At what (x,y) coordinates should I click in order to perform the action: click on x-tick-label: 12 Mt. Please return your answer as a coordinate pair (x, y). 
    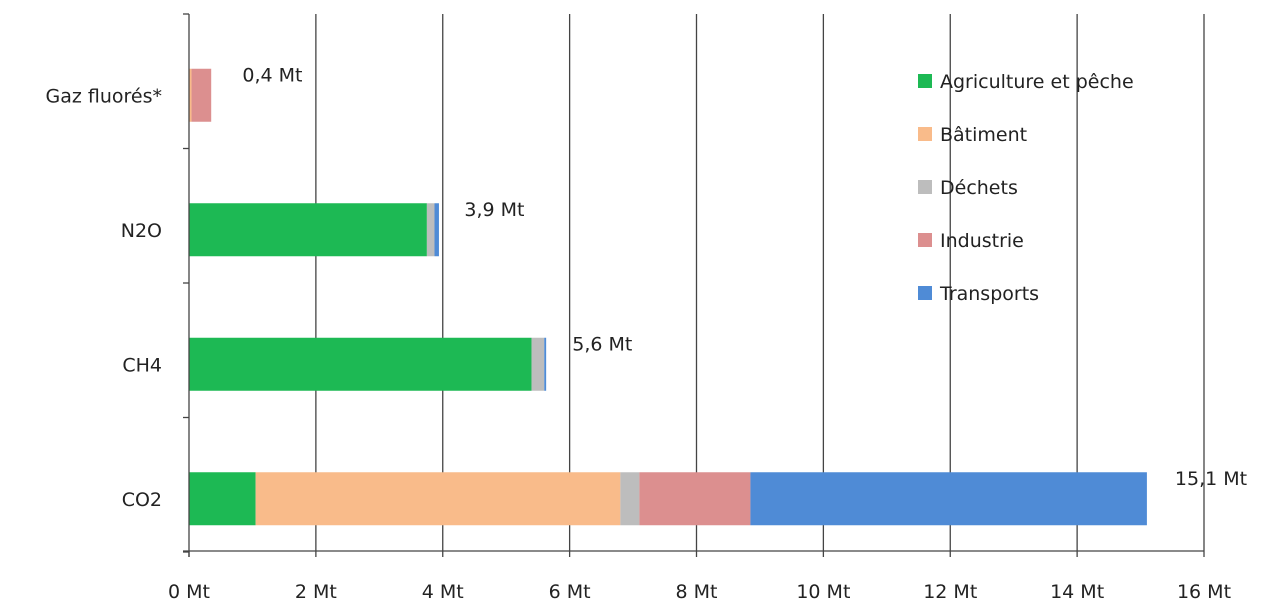
    Looking at the image, I should click on (950, 592).